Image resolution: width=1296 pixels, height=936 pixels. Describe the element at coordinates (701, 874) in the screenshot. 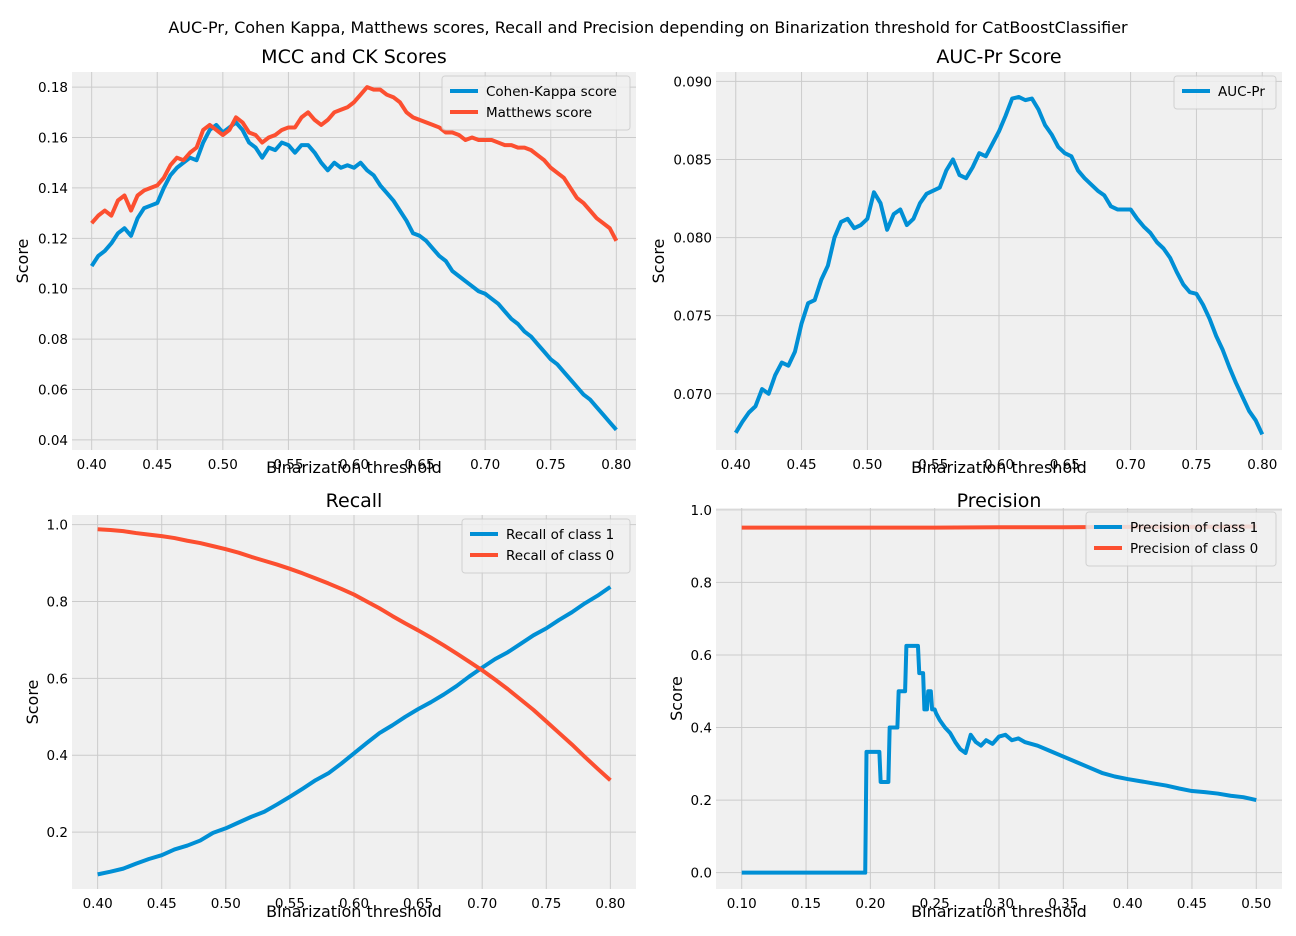

I see `y-tick-label: 0.0` at that location.